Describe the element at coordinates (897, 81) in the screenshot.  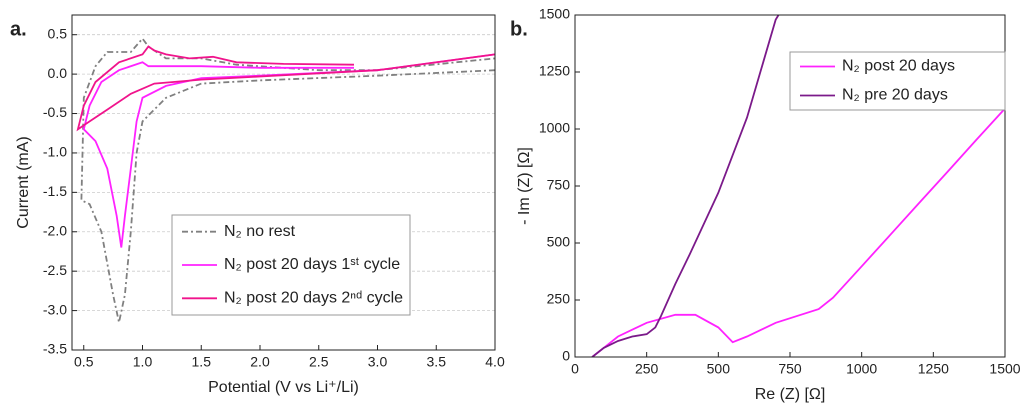
I see `legend-box` at that location.